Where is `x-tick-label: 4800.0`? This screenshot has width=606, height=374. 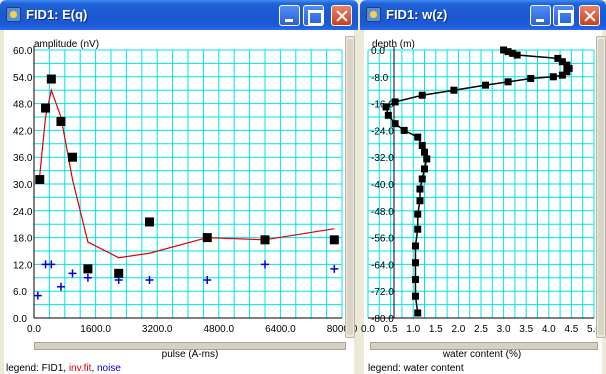
x-tick-label: 4800.0 is located at coordinates (219, 329).